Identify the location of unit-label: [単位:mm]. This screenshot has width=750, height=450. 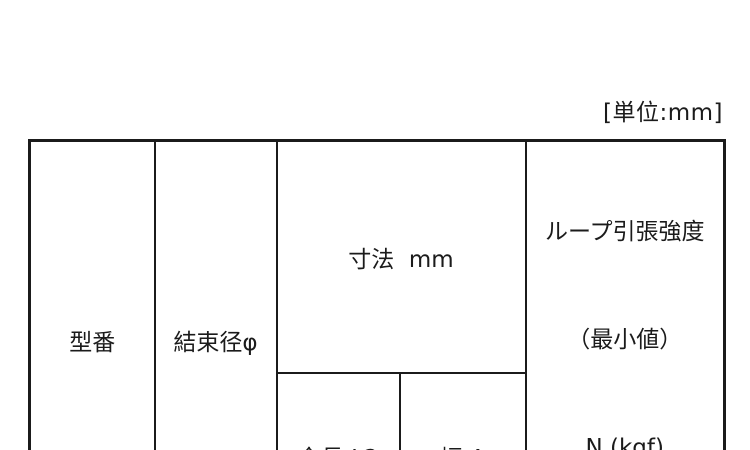
(662, 113).